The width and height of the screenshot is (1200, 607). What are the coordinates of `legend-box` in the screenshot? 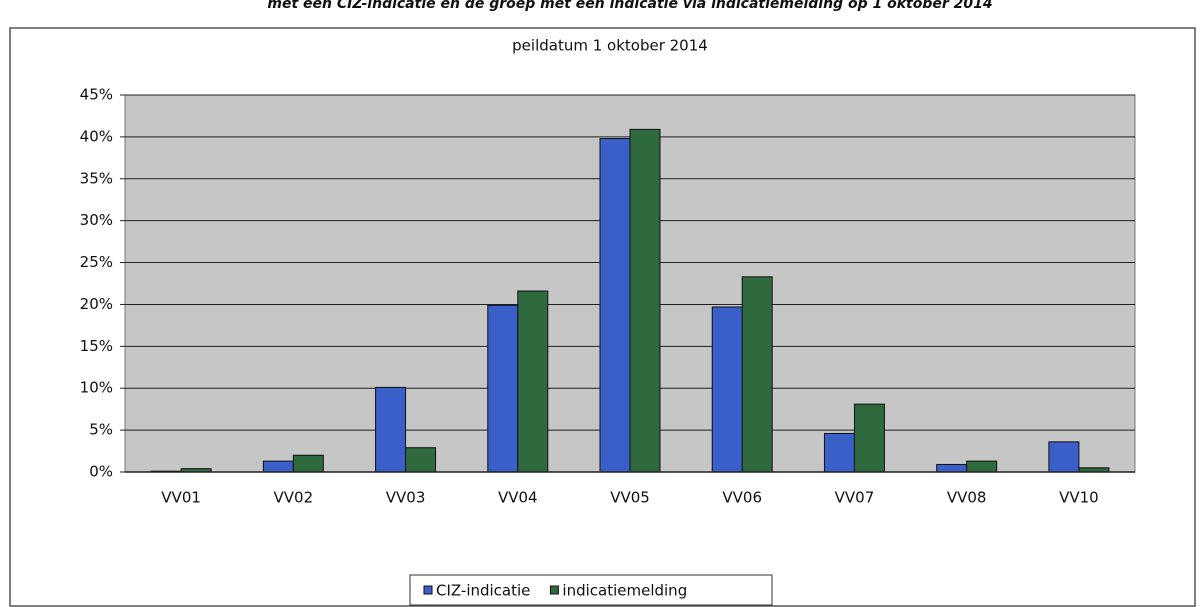 It's located at (591, 590).